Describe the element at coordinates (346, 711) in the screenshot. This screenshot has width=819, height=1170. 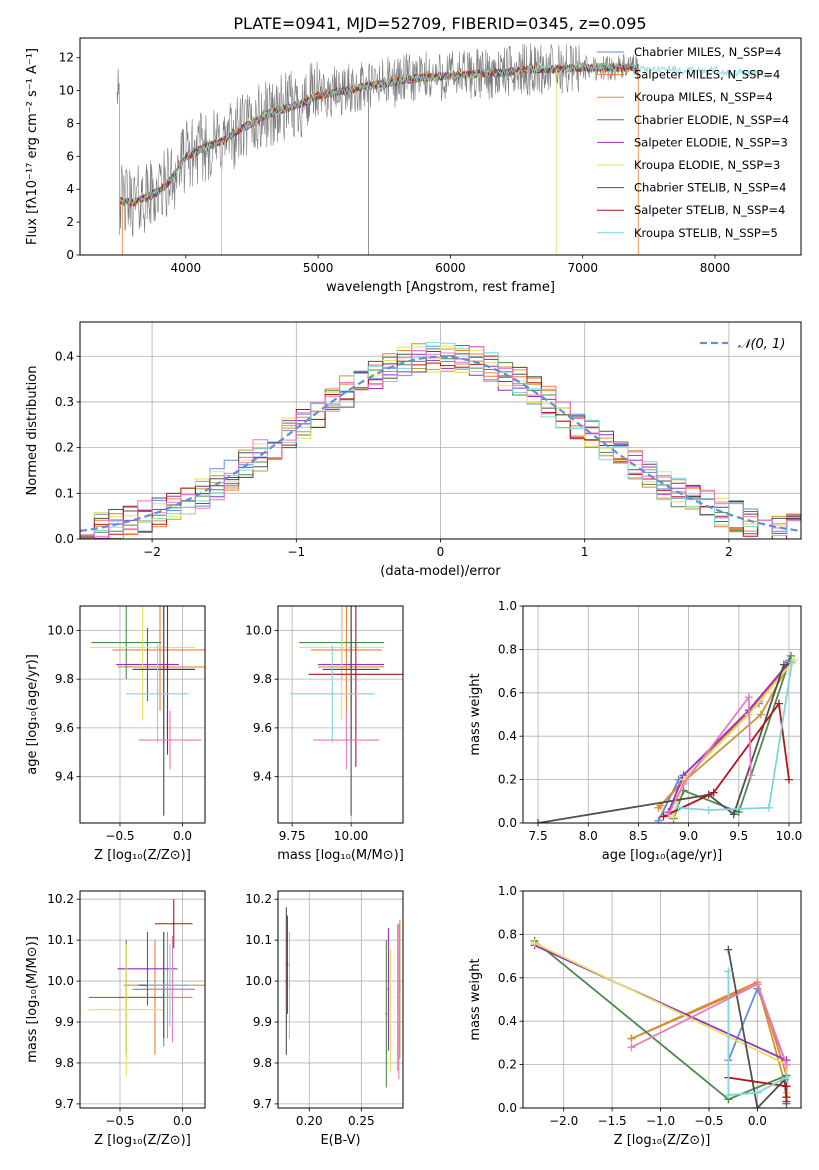
I see `plot-area-age_vs_mass` at that location.